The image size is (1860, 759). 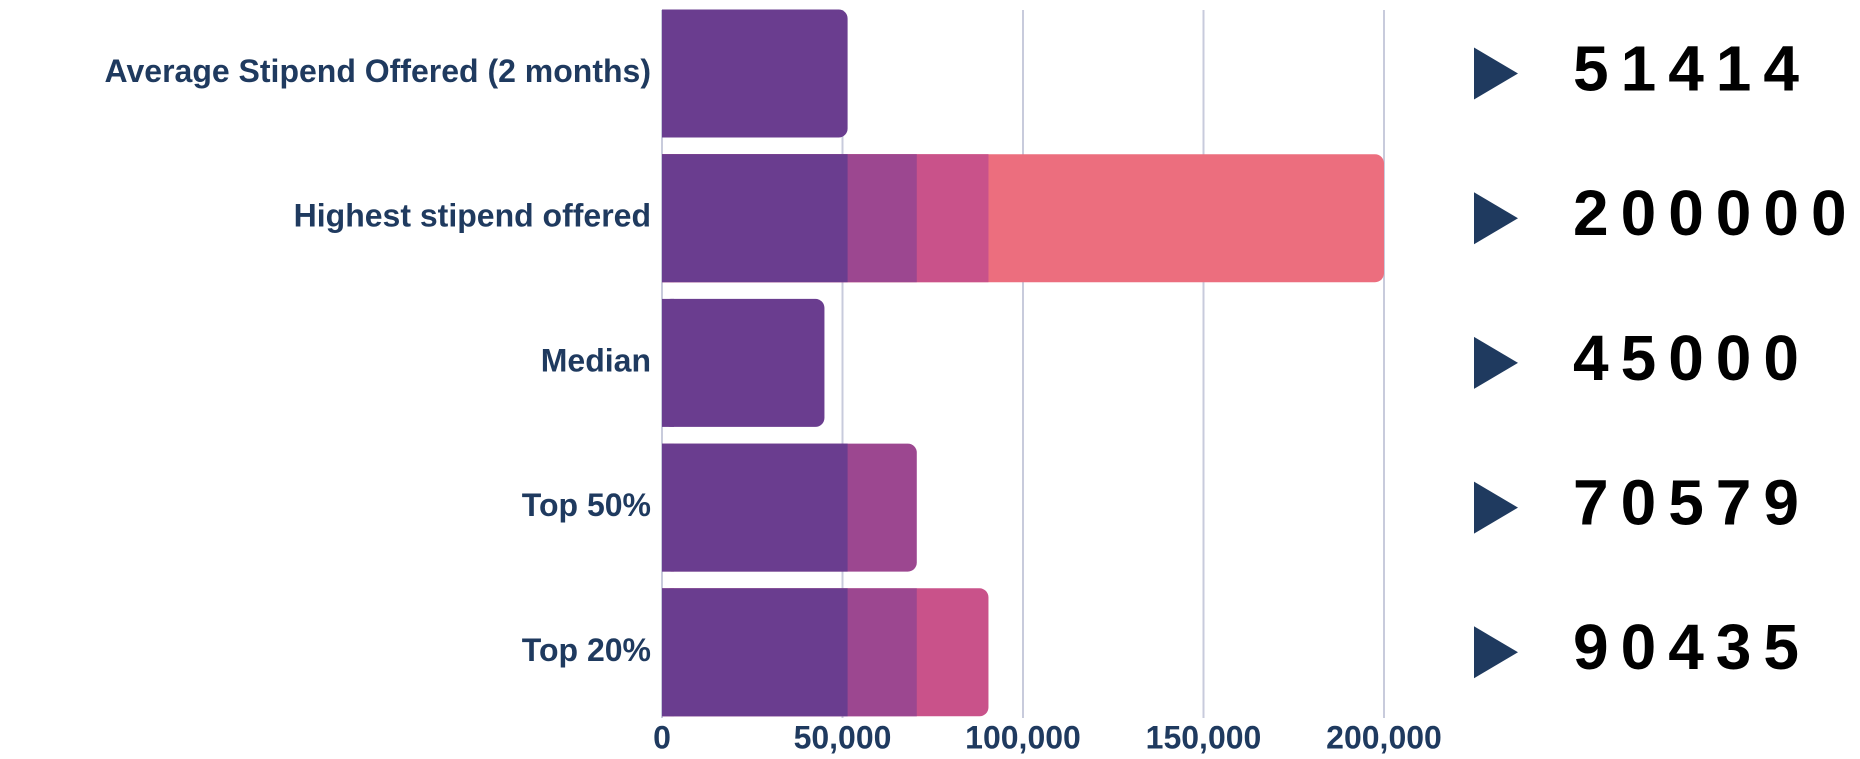 What do you see at coordinates (586, 505) in the screenshot?
I see `y-tick-label: Top 50%` at bounding box center [586, 505].